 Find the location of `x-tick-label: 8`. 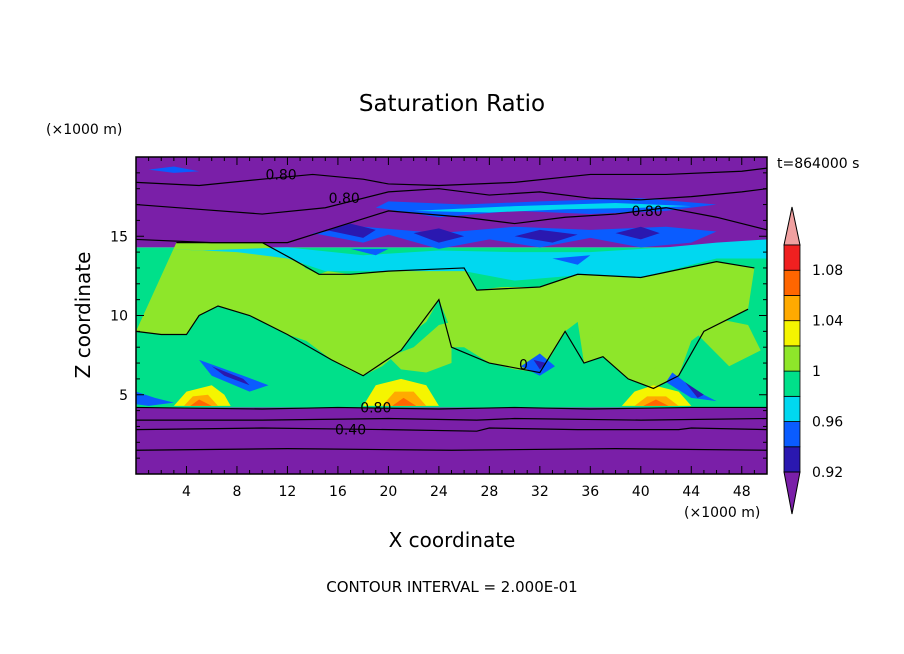

x-tick-label: 8 is located at coordinates (236, 492).